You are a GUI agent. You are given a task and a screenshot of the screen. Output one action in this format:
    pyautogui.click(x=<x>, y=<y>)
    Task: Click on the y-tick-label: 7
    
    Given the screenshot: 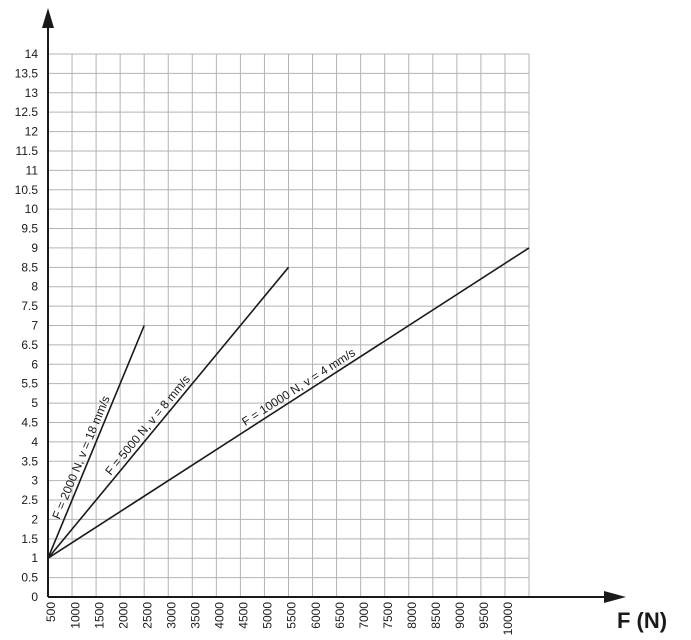 What is the action you would take?
    pyautogui.click(x=34, y=326)
    